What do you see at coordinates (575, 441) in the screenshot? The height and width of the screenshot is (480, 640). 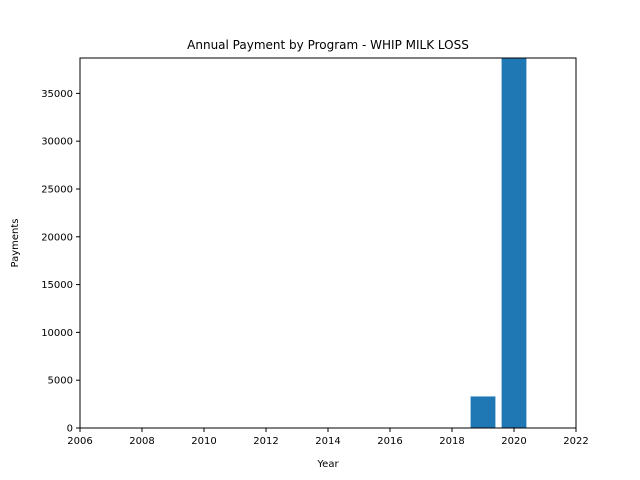 I see `x-tick-label: 2022` at bounding box center [575, 441].